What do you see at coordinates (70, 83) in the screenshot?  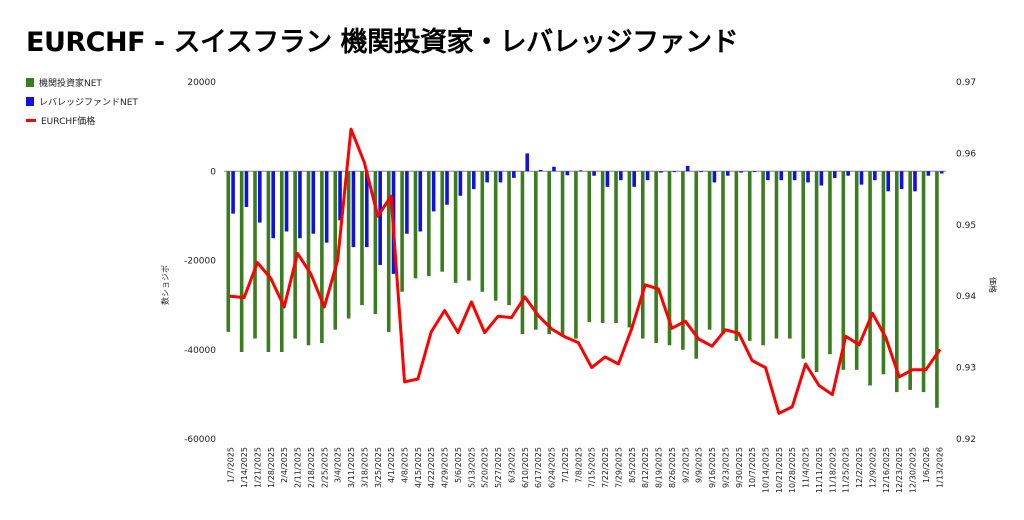 I see `legend-label-institutional: 機関投資家NET` at bounding box center [70, 83].